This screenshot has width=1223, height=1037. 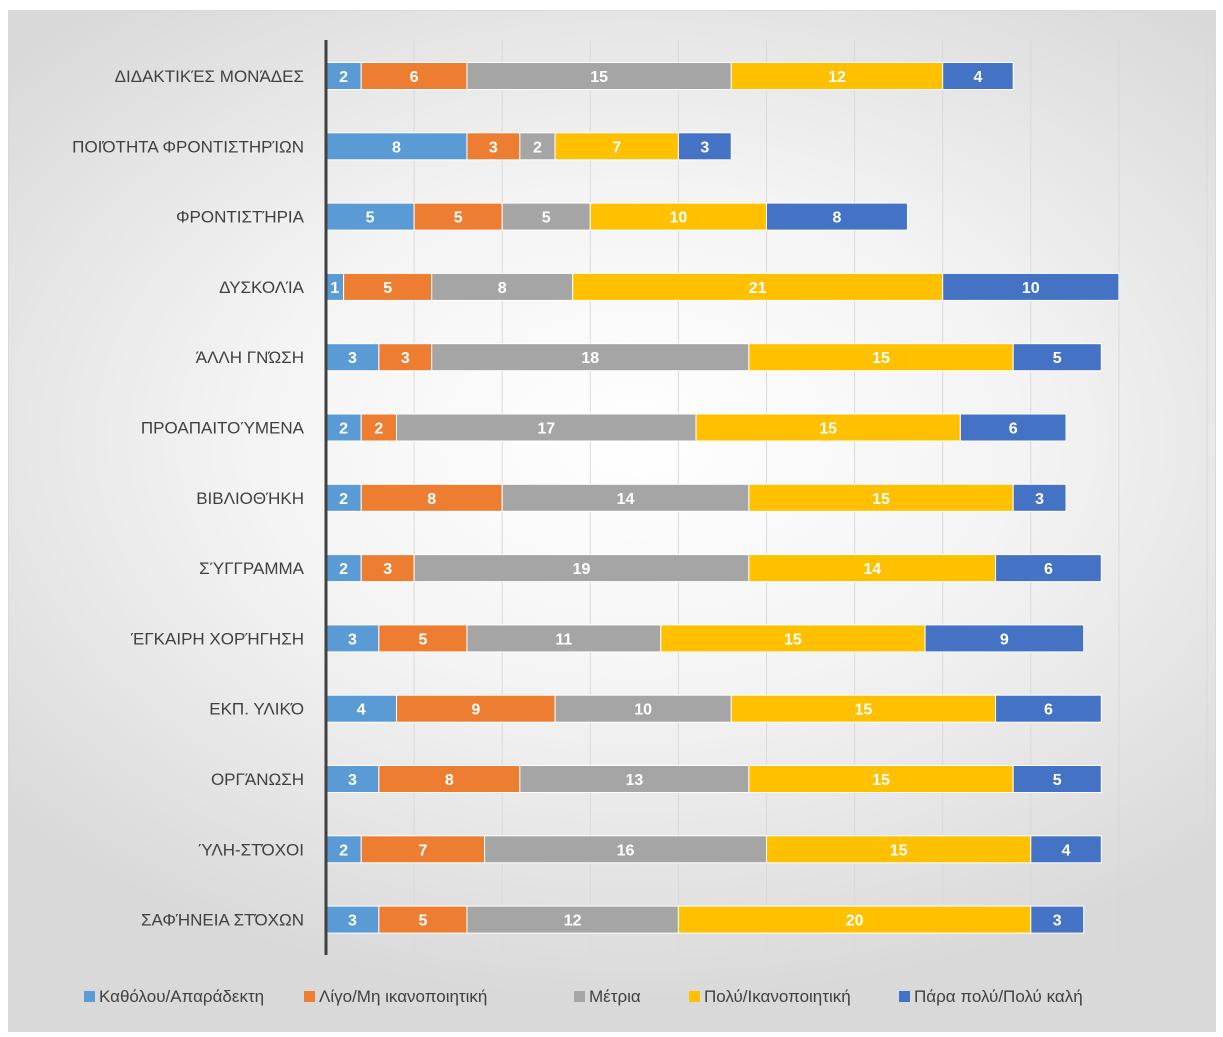 What do you see at coordinates (777, 996) in the screenshot?
I see `legend-entry: Πολύ/Ικανοποιητική` at bounding box center [777, 996].